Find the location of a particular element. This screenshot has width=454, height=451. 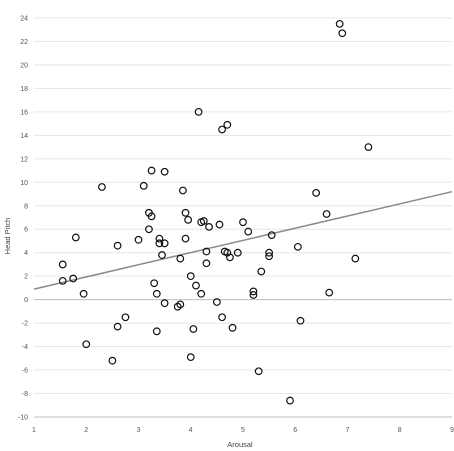

x-tick-label: 4 is located at coordinates (191, 430).